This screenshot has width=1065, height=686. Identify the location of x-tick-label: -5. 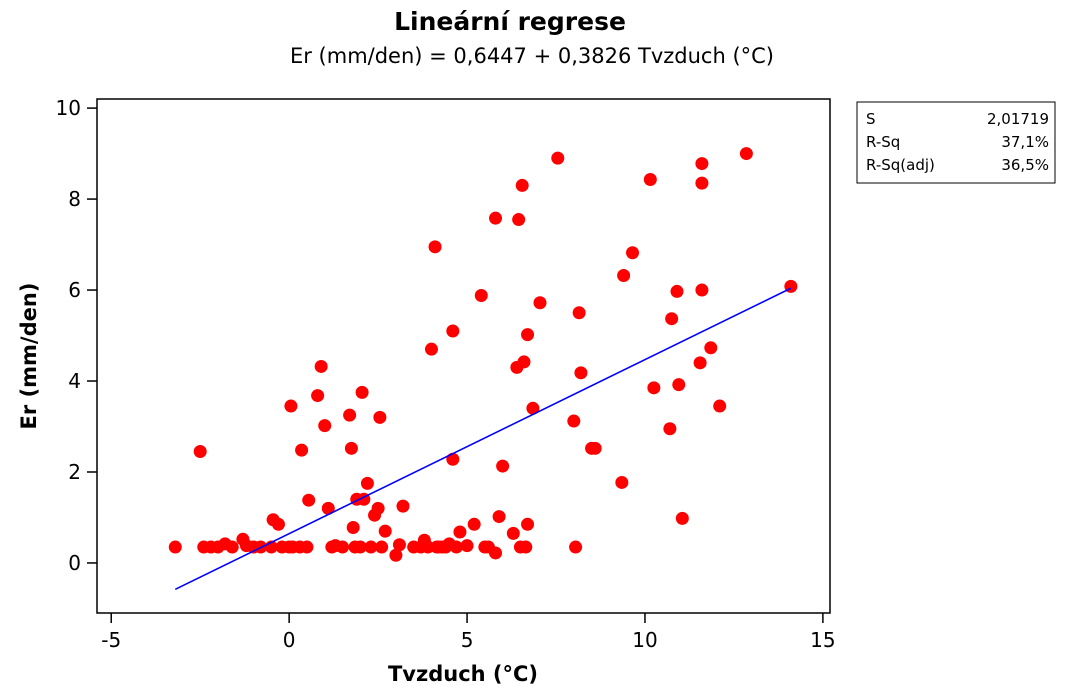
(111, 640).